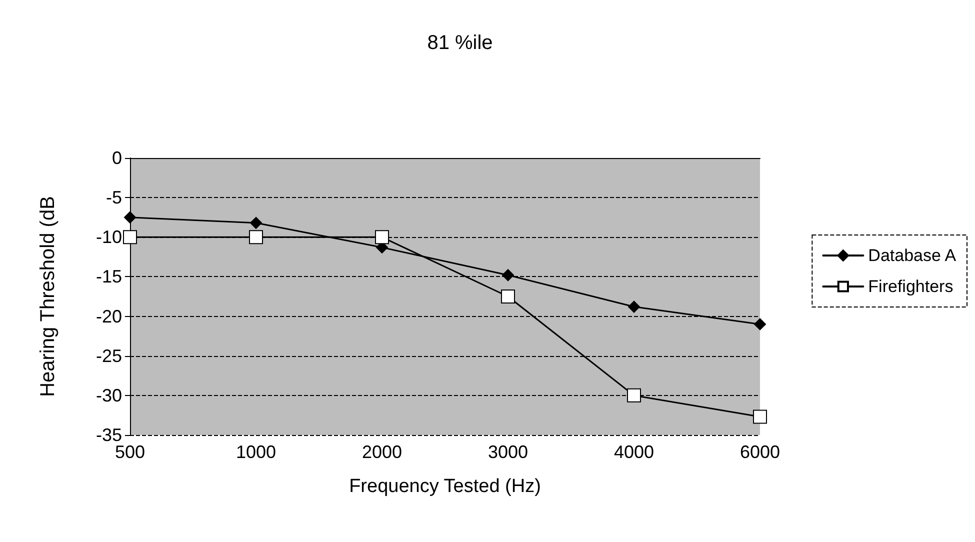 The height and width of the screenshot is (542, 975). Describe the element at coordinates (382, 452) in the screenshot. I see `x-tick-label: 2000` at that location.